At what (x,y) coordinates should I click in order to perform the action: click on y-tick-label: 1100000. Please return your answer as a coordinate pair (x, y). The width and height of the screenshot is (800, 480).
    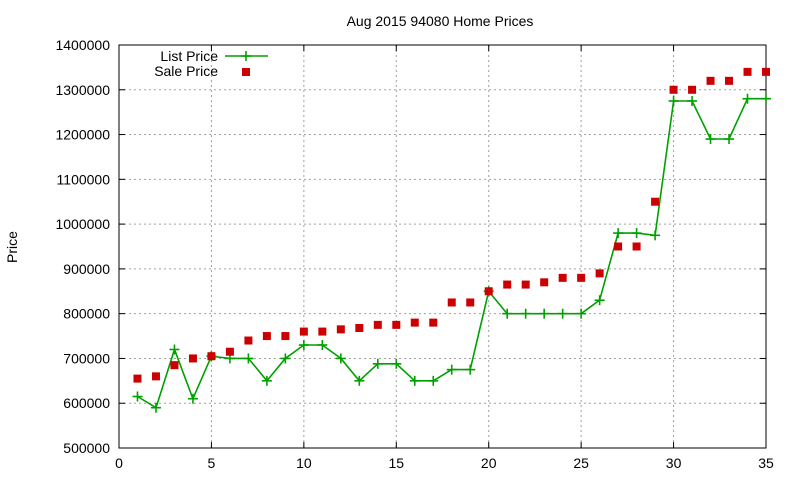
    Looking at the image, I should click on (84, 179).